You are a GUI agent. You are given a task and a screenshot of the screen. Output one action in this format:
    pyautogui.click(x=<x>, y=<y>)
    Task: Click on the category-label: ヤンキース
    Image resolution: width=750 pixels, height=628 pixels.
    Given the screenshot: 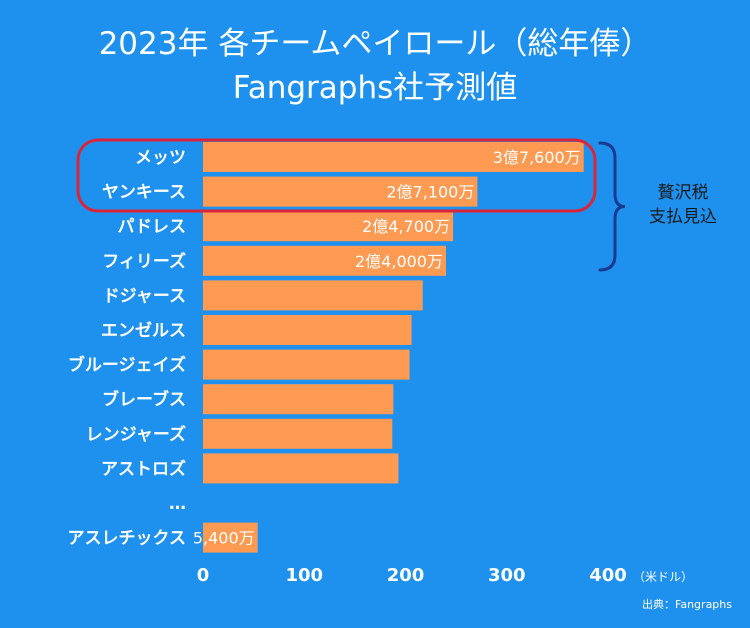 What is the action you would take?
    pyautogui.click(x=144, y=193)
    